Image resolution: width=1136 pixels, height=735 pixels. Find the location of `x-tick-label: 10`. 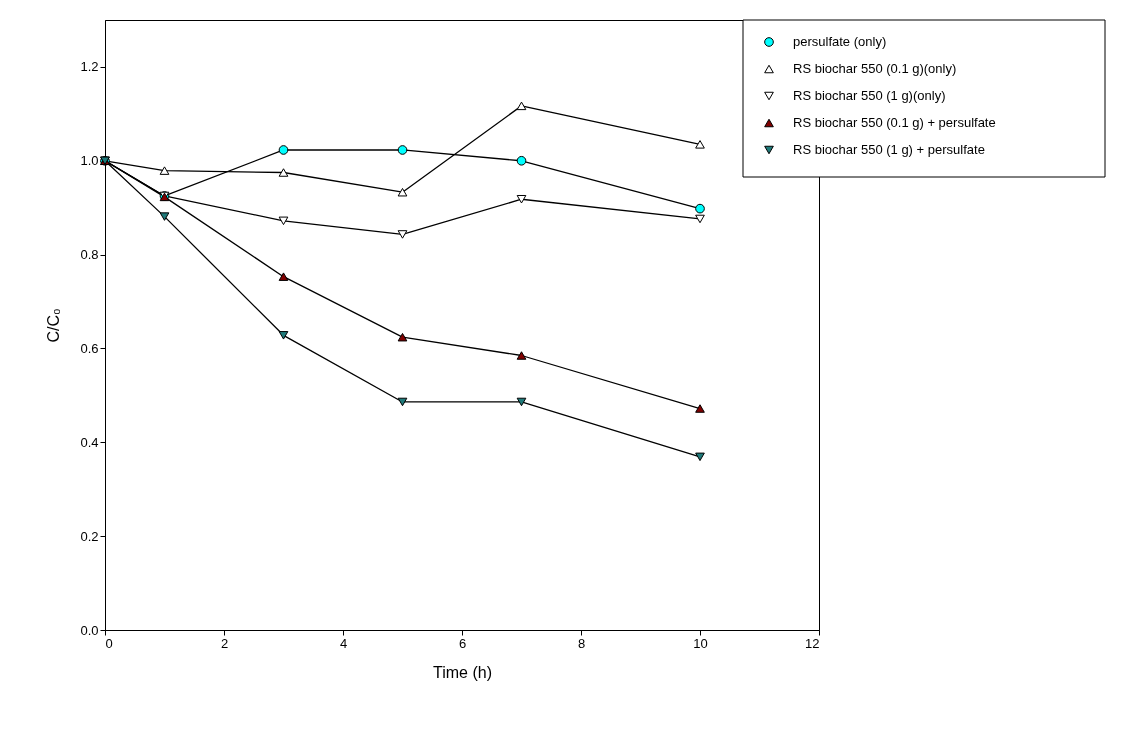

x-tick-label: 10 is located at coordinates (700, 643).